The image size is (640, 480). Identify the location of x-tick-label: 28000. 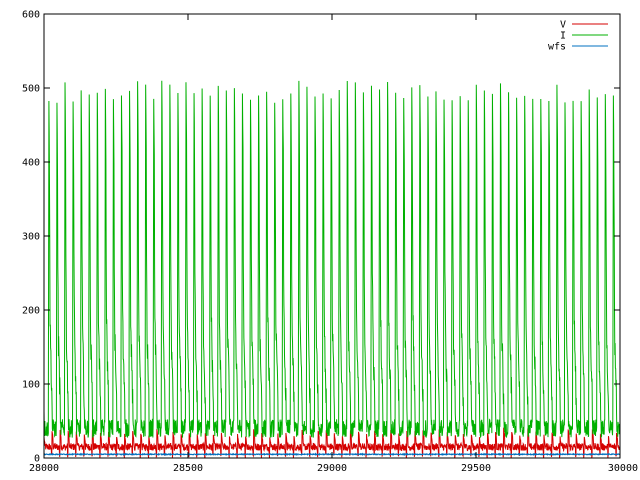
(44, 468).